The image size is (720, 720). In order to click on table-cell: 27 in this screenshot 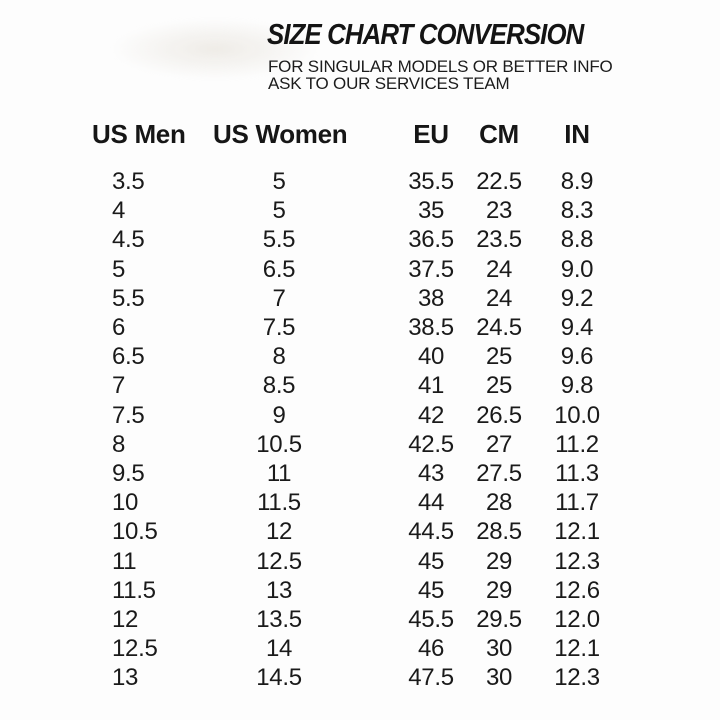, I will do `click(499, 444)`.